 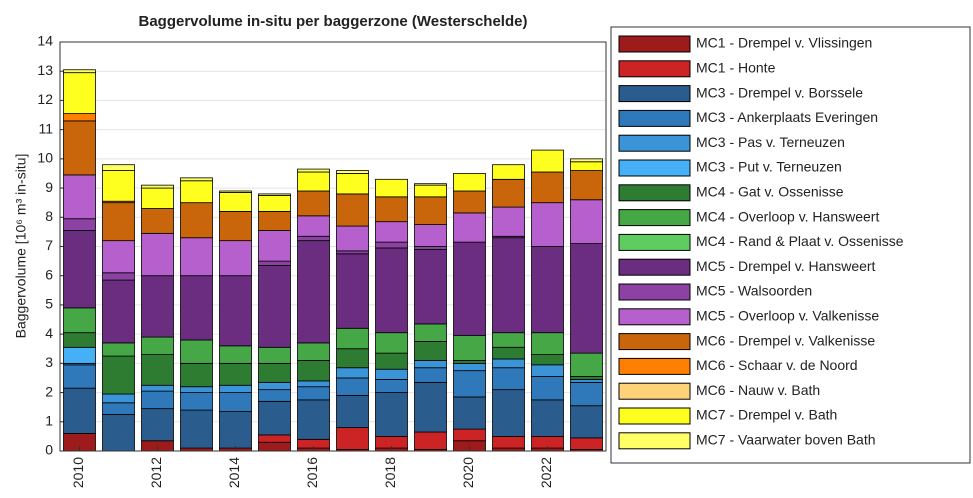 What do you see at coordinates (45, 128) in the screenshot?
I see `y-tick-label: 11` at bounding box center [45, 128].